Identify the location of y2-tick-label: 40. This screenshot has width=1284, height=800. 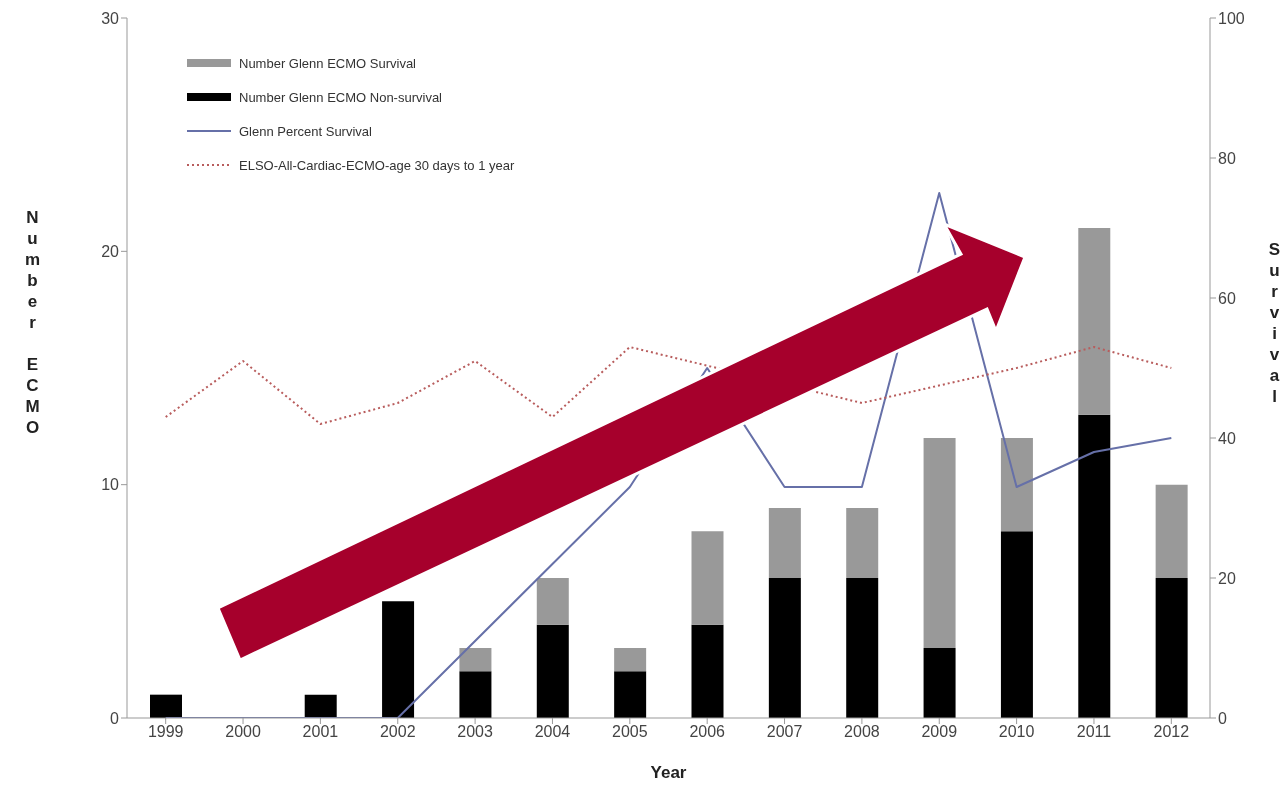
(1227, 438).